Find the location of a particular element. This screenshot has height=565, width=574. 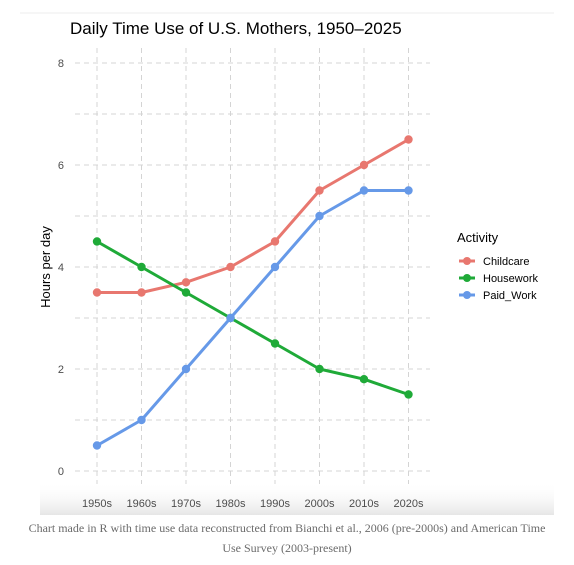

legend-item-childcare: Childcare is located at coordinates (494, 262).